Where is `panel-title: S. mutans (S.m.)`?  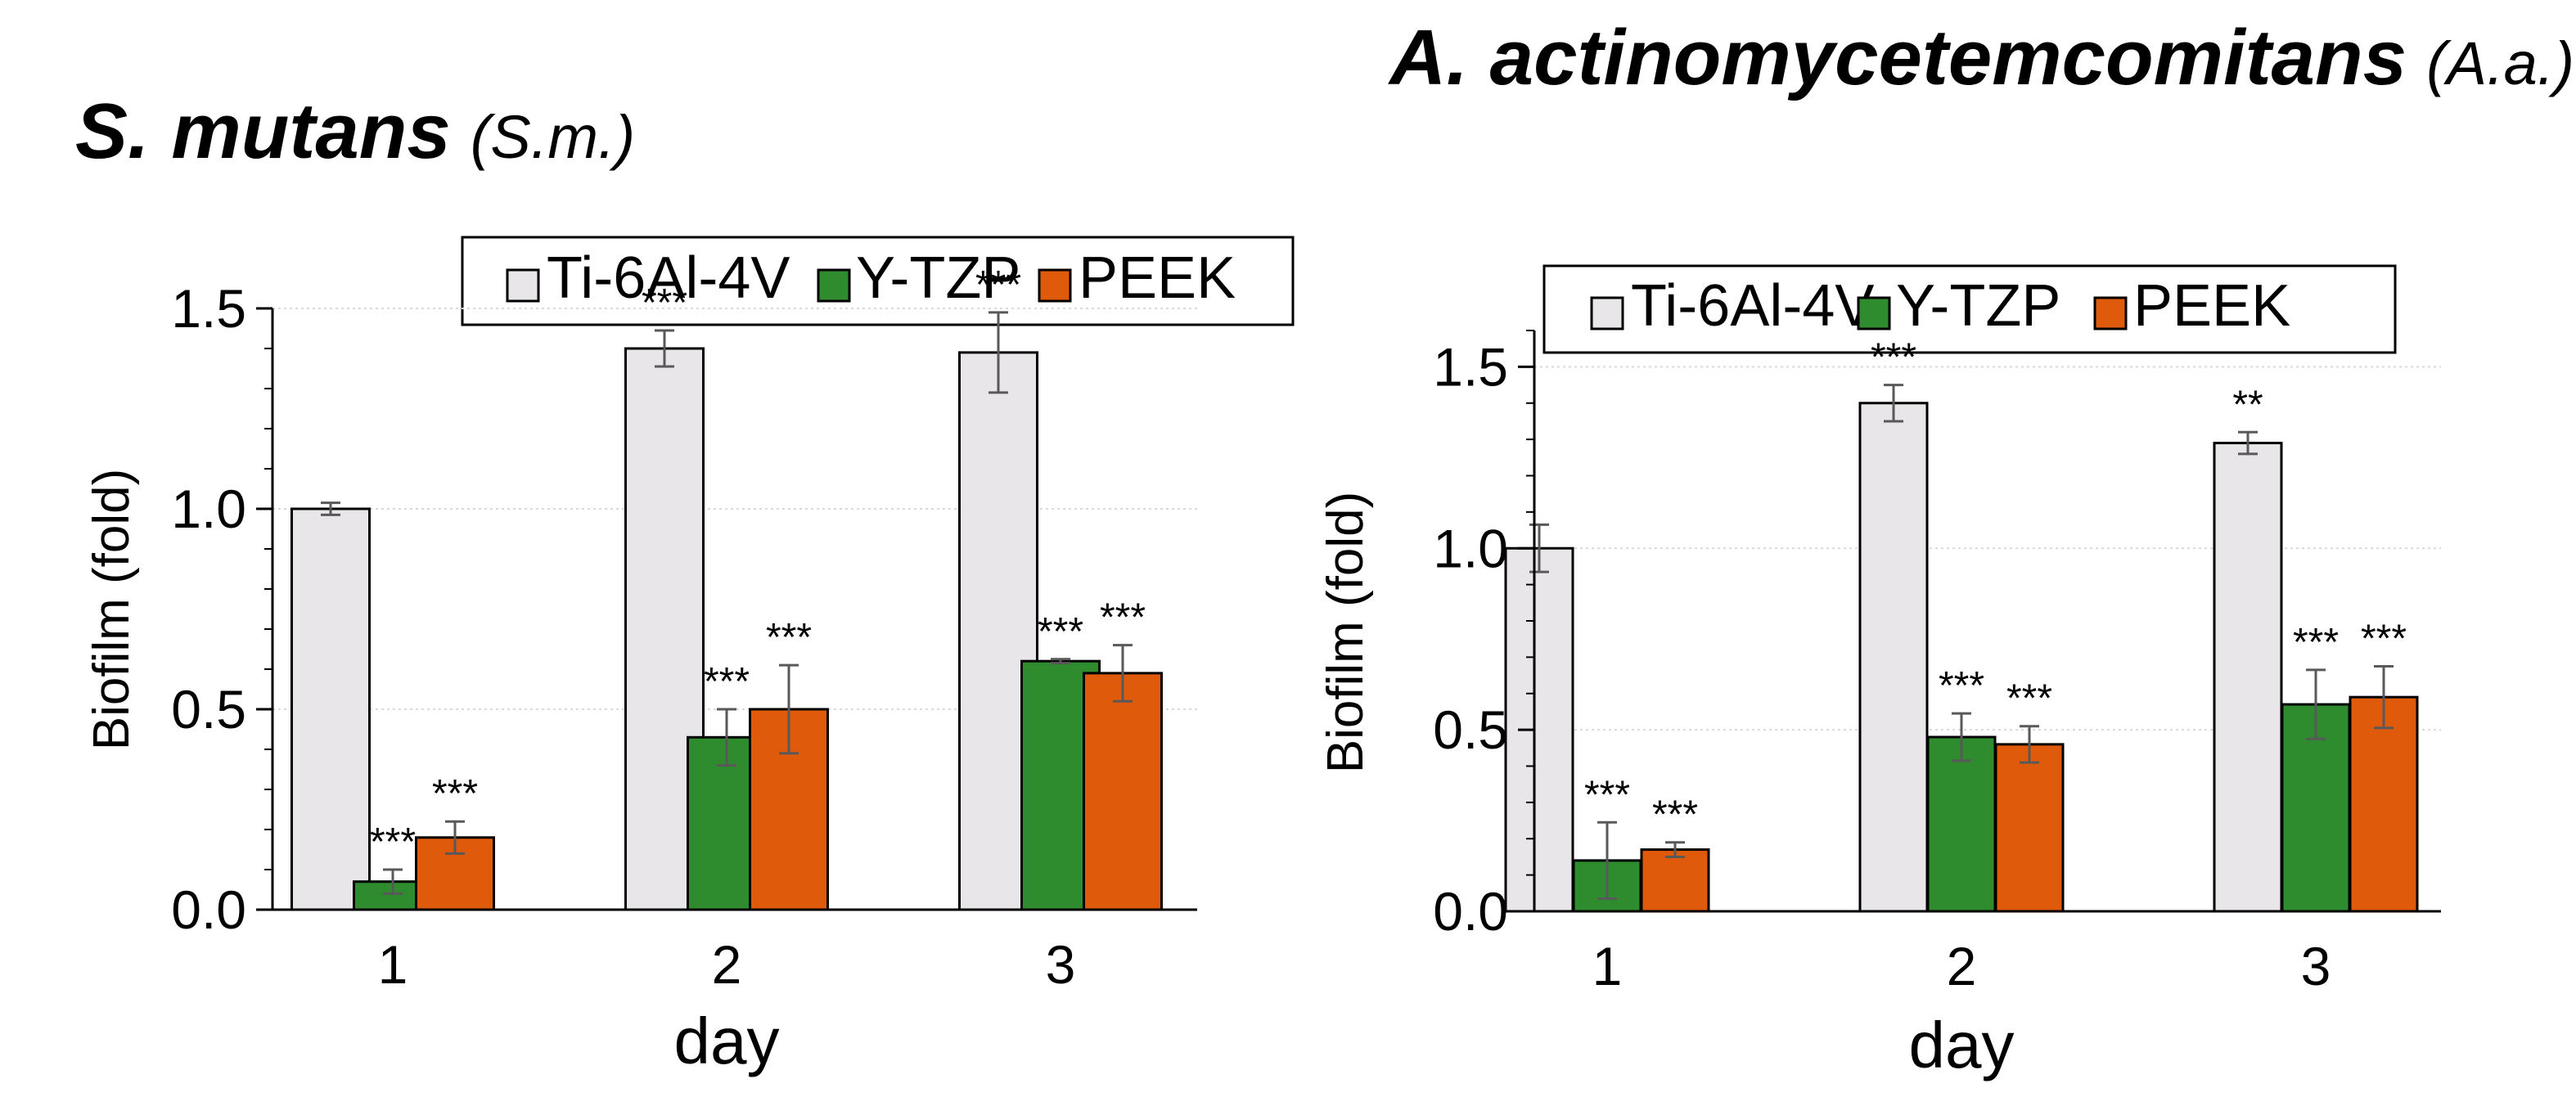
panel-title: S. mutans (S.m.) is located at coordinates (355, 131).